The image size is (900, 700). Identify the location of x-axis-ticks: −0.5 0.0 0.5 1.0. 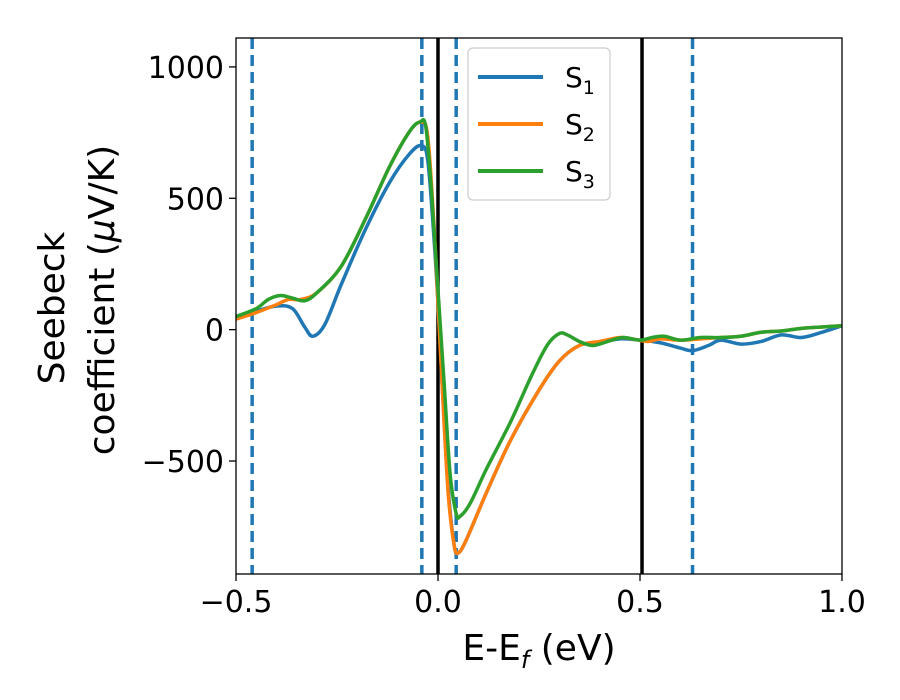
(533, 597).